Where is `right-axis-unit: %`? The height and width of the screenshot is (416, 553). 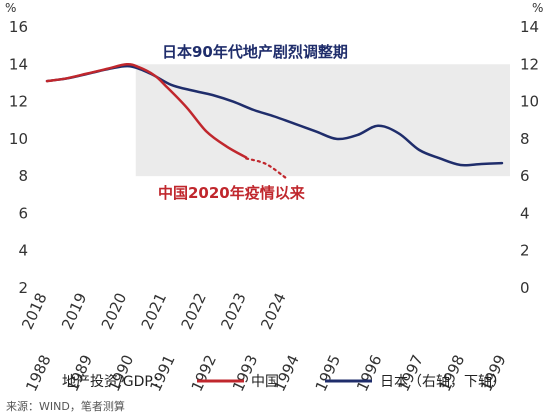 right-axis-unit: % is located at coordinates (537, 8).